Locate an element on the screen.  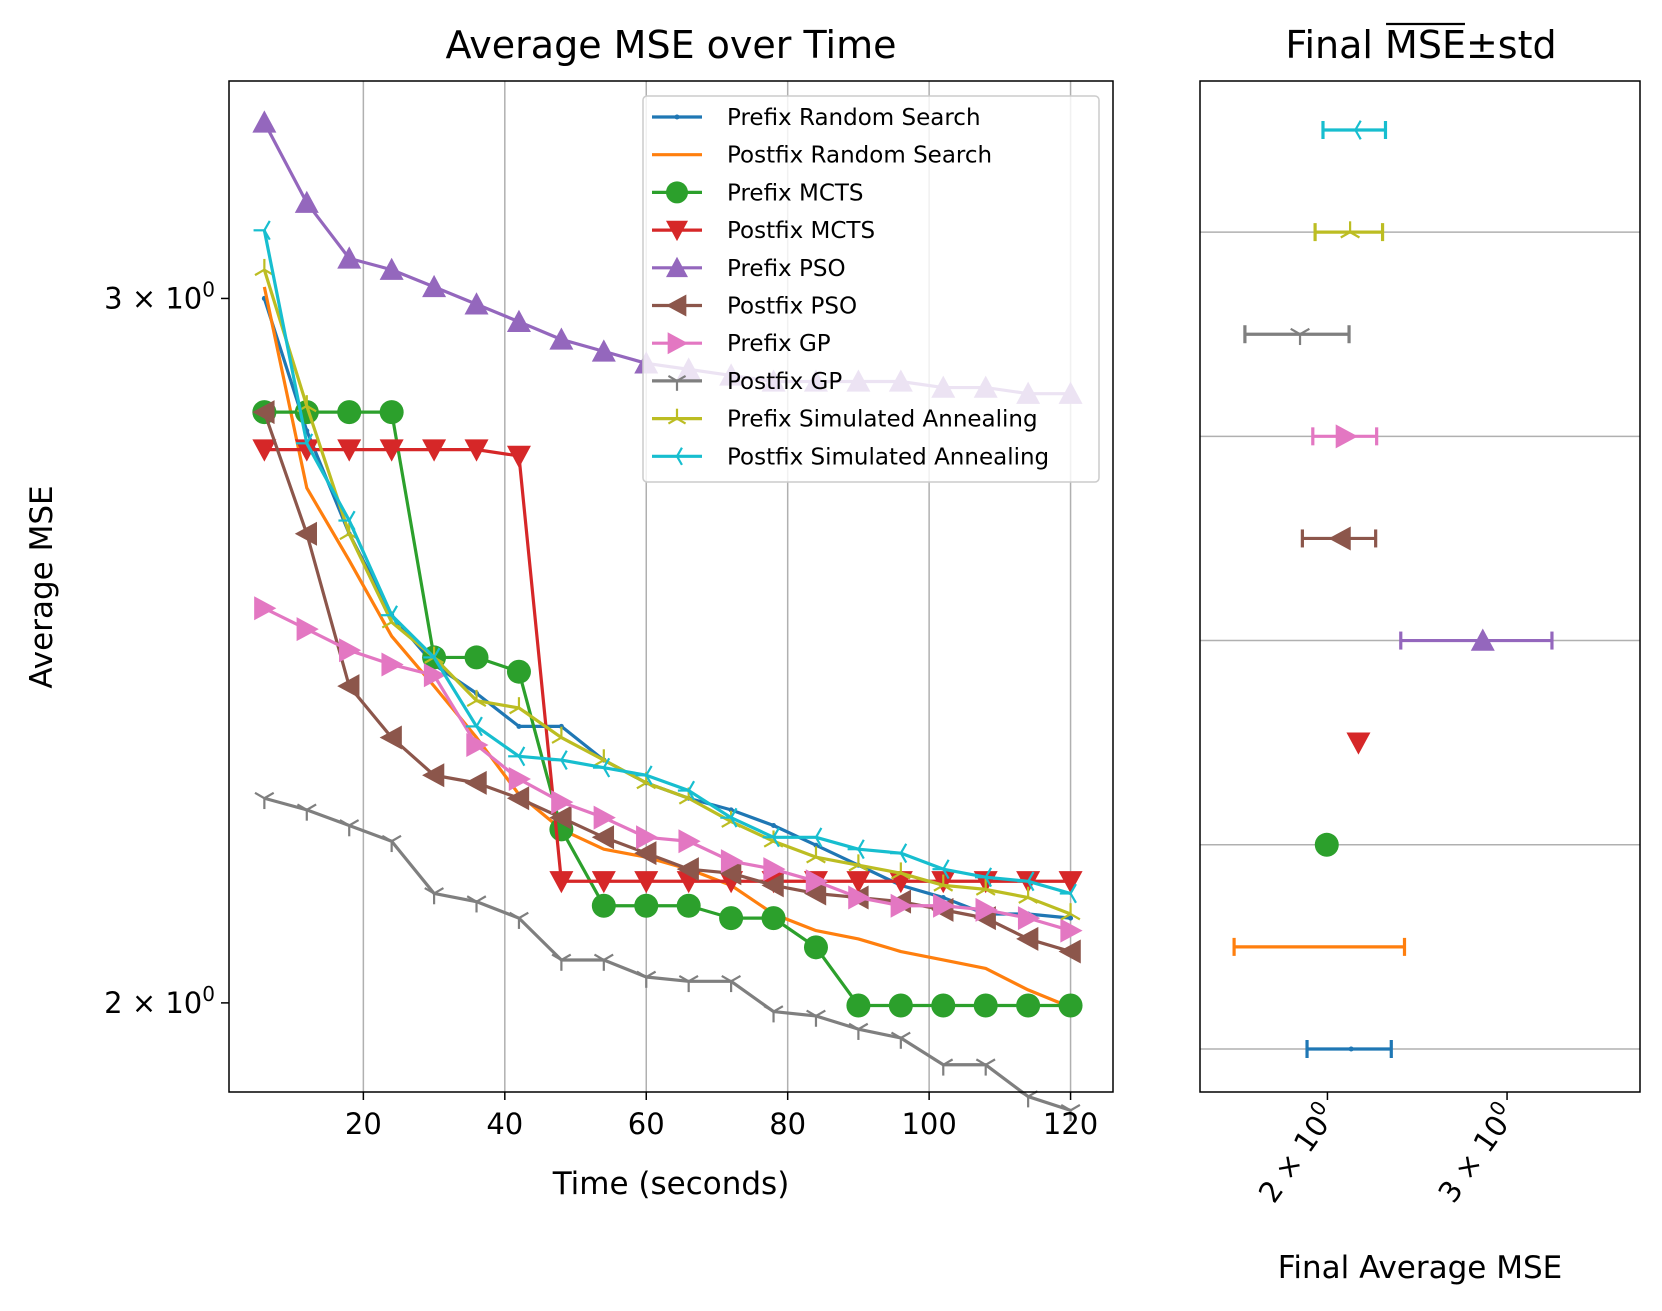
errorbar-postfix-random-search is located at coordinates (1319, 946).